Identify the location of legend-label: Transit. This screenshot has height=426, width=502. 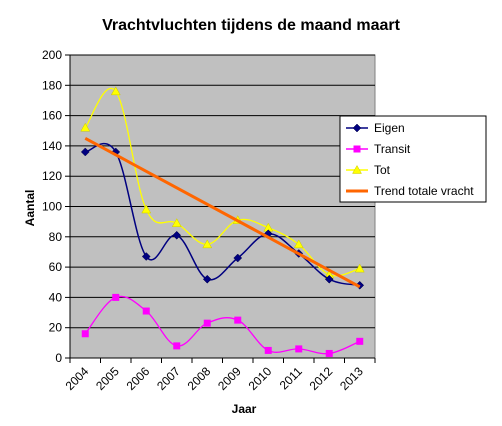
(392, 149).